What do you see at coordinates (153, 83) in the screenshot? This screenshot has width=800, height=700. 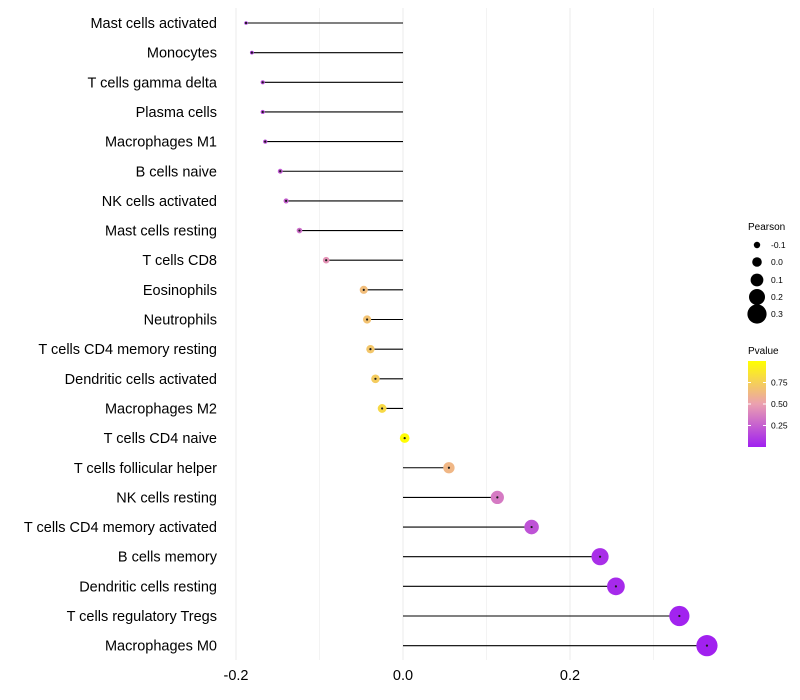 I see `category-label: T cells gamma delta` at bounding box center [153, 83].